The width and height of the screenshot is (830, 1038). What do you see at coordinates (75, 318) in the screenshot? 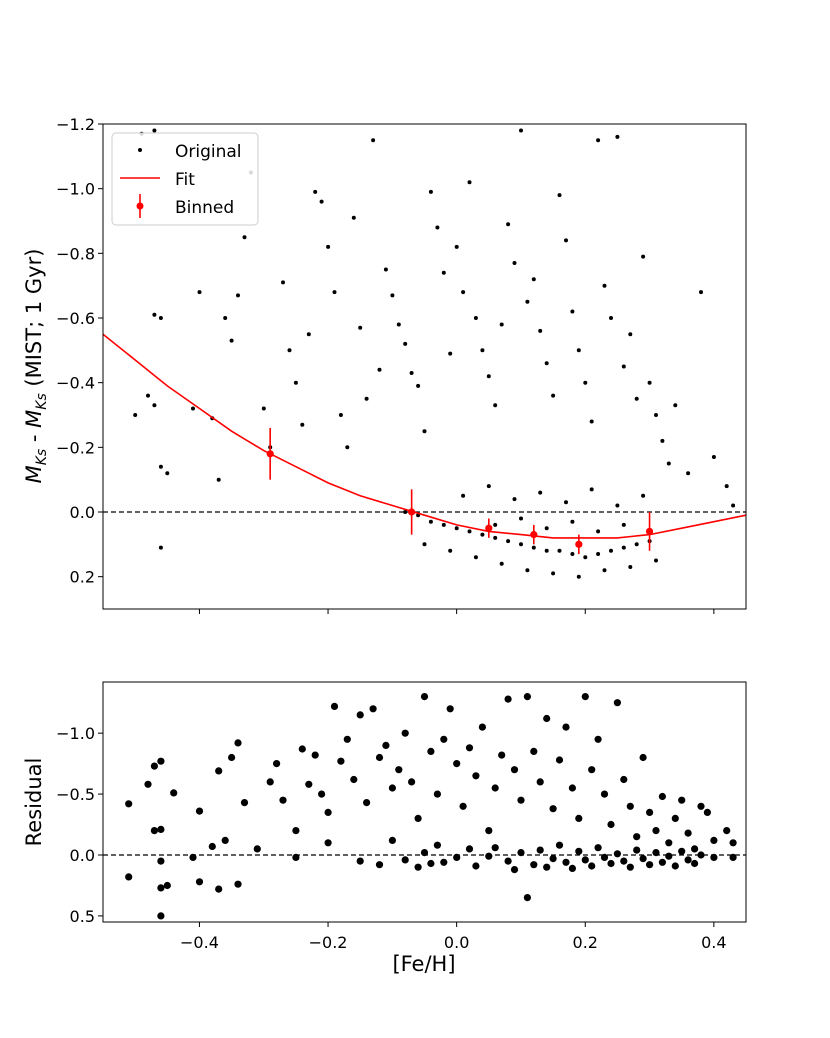
I see `top-y-tick-label: −0.6` at bounding box center [75, 318].